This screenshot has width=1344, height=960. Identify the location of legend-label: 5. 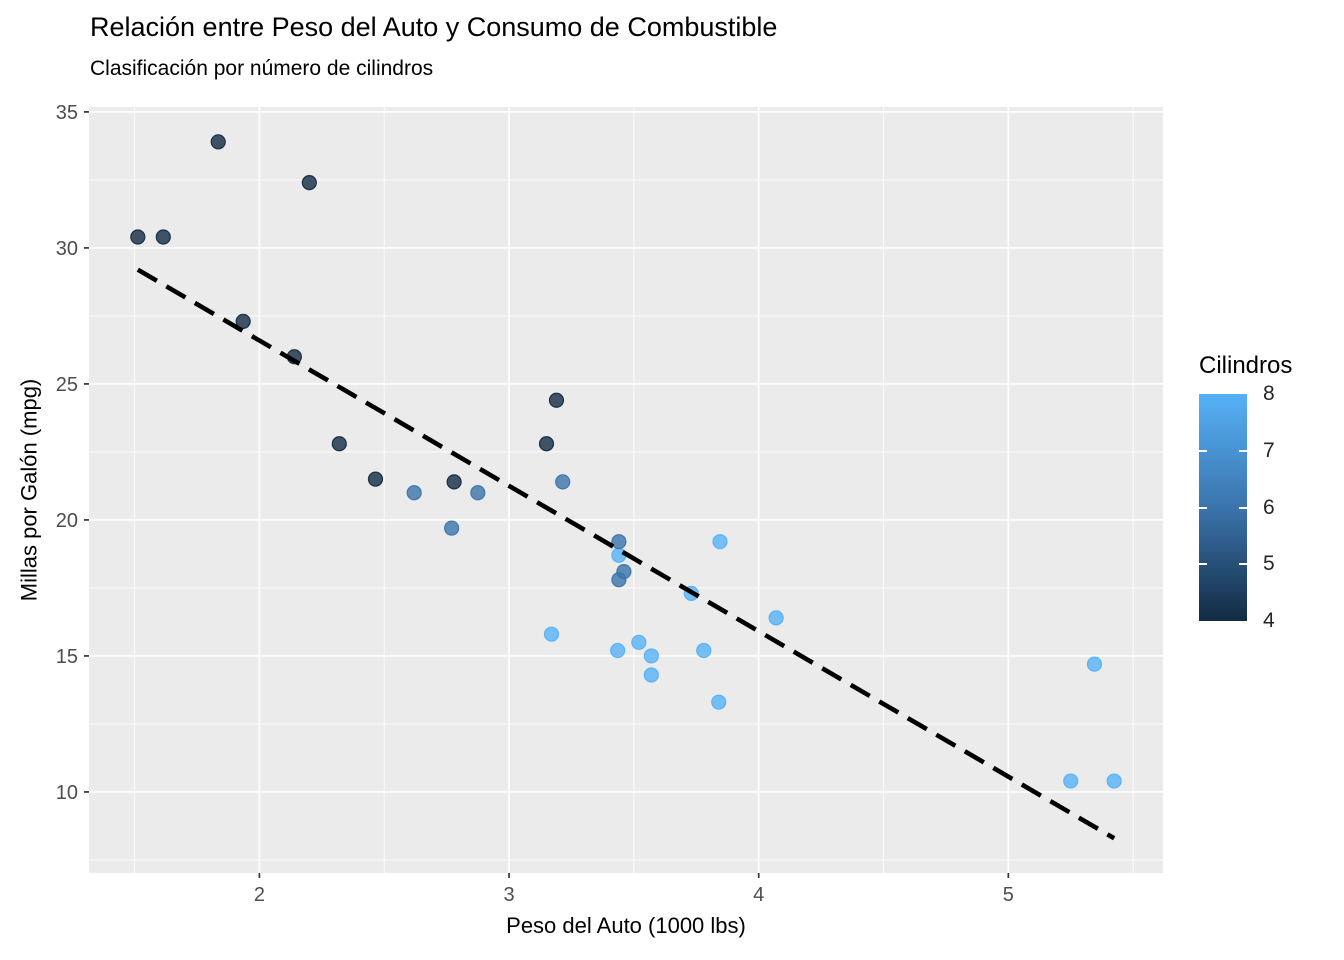
(1269, 564).